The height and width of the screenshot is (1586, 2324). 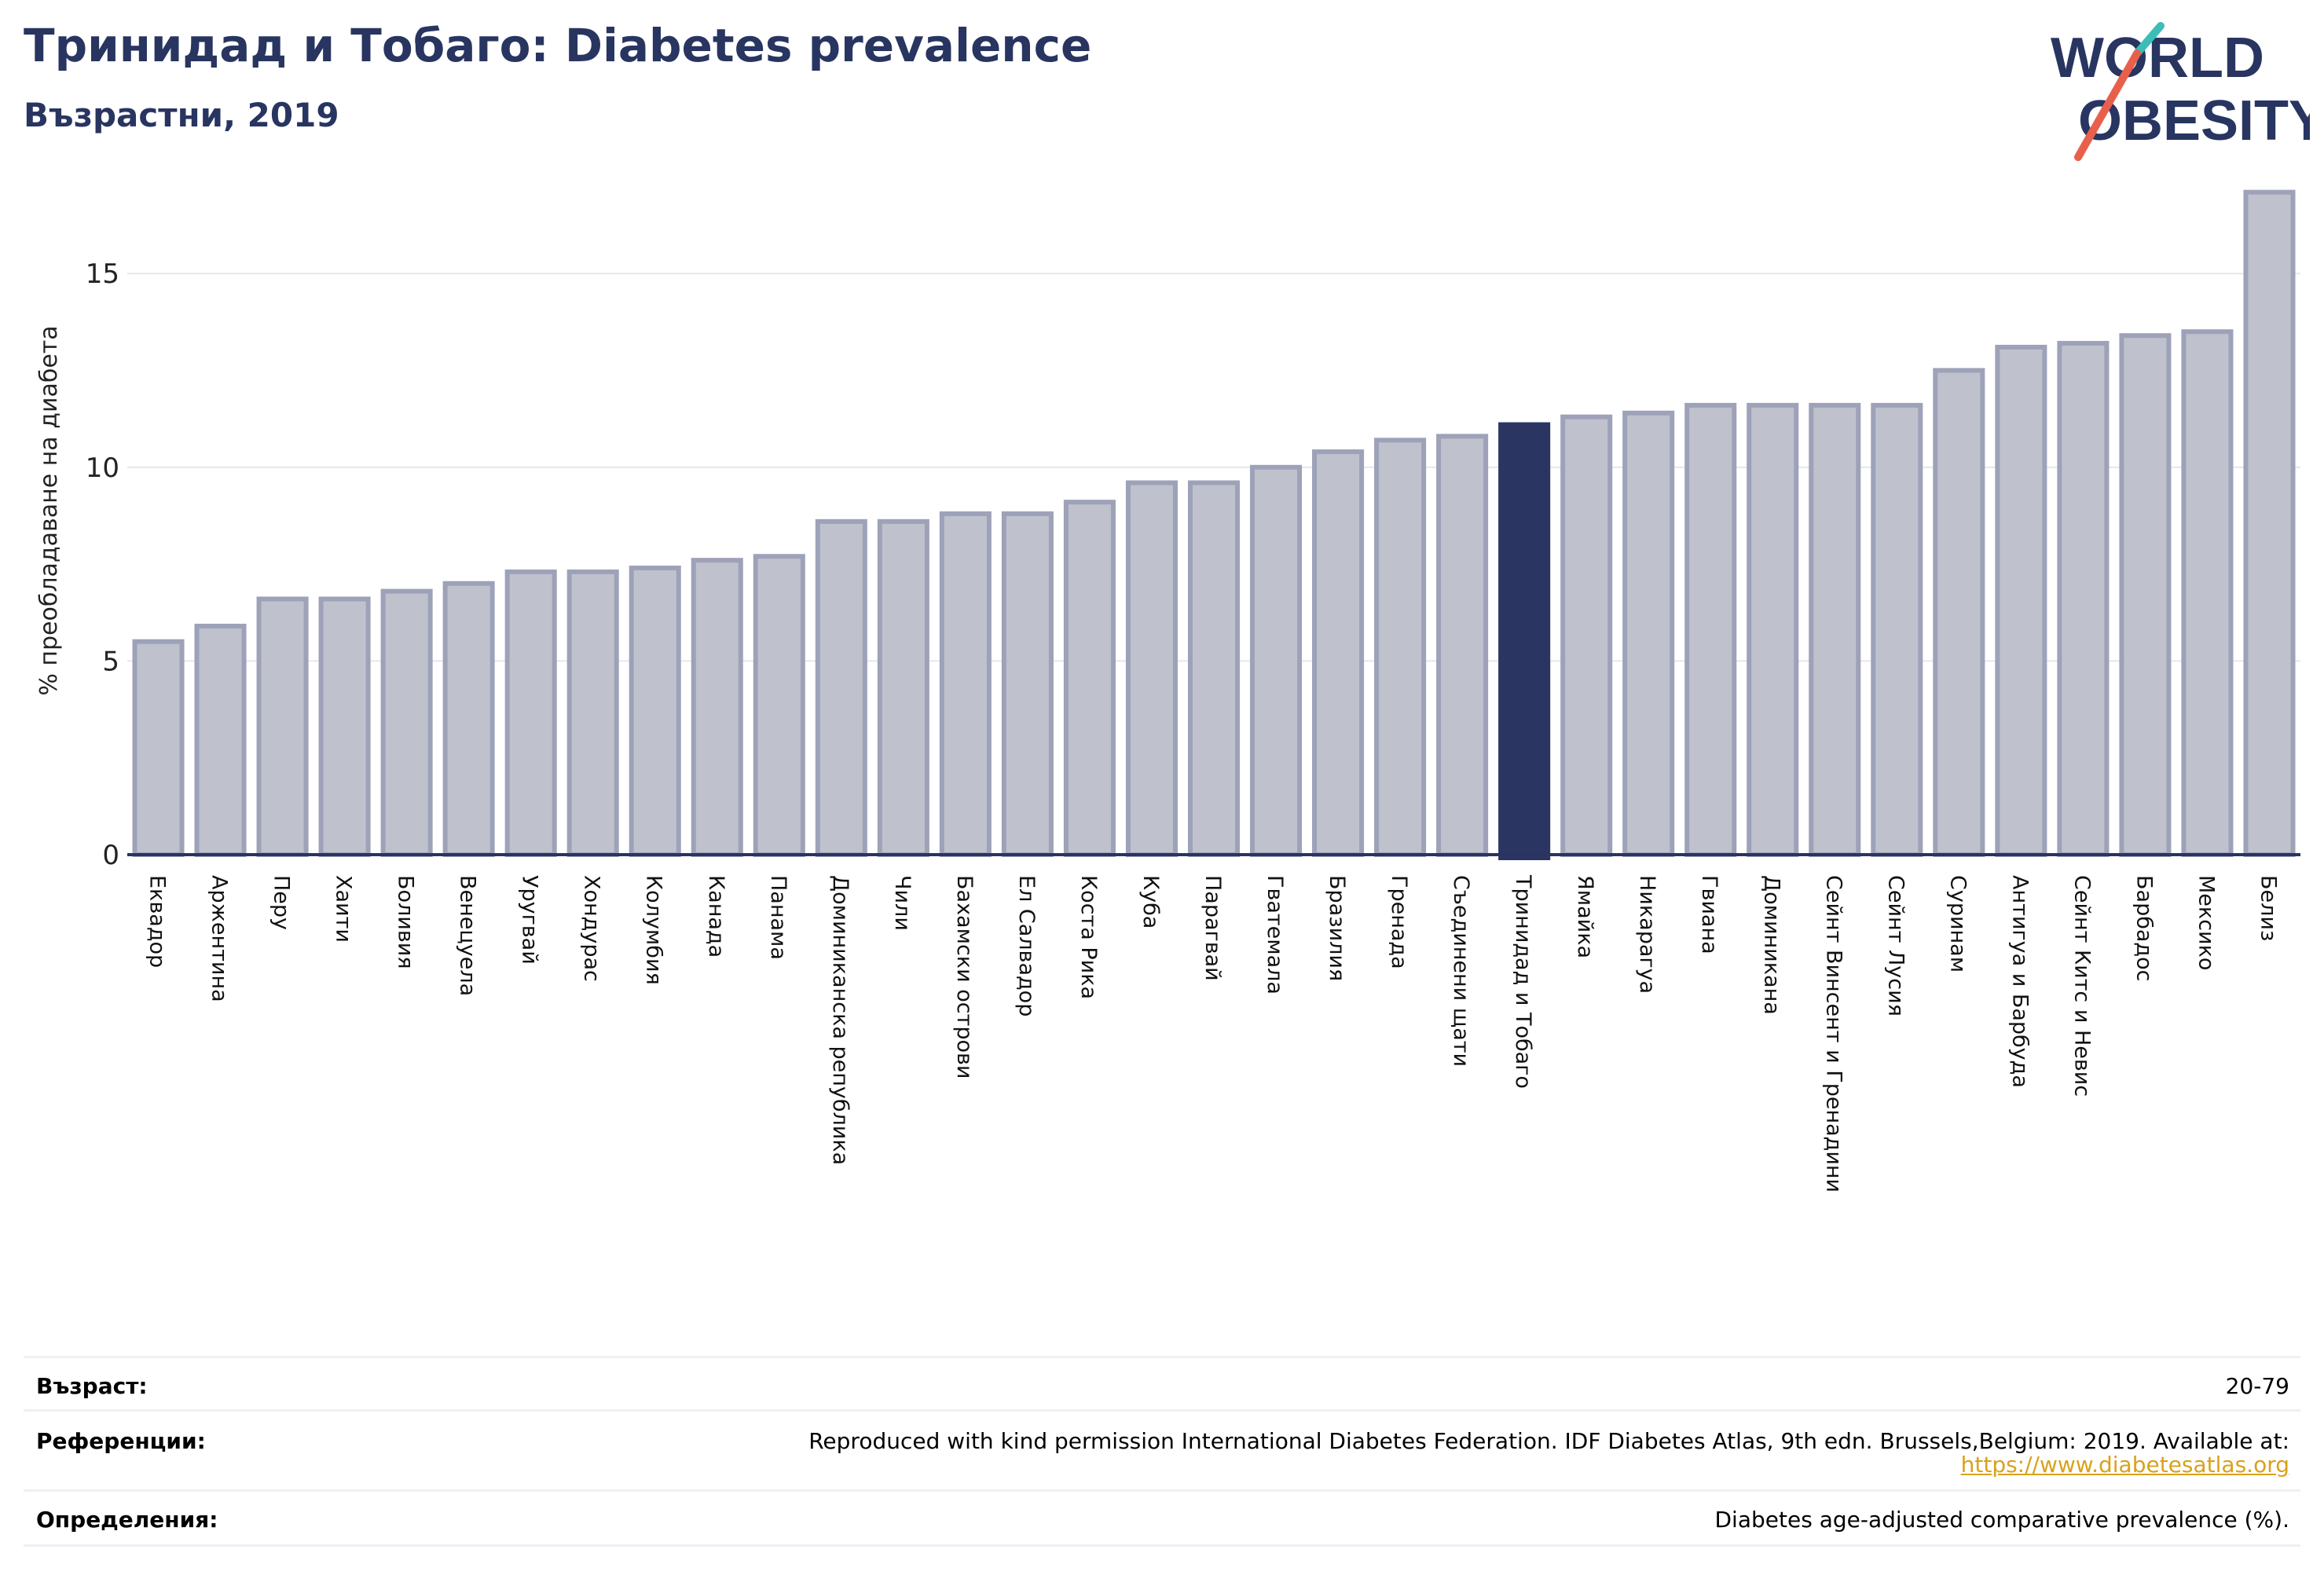 I want to click on logo-line1: WORLD, so click(x=2157, y=58).